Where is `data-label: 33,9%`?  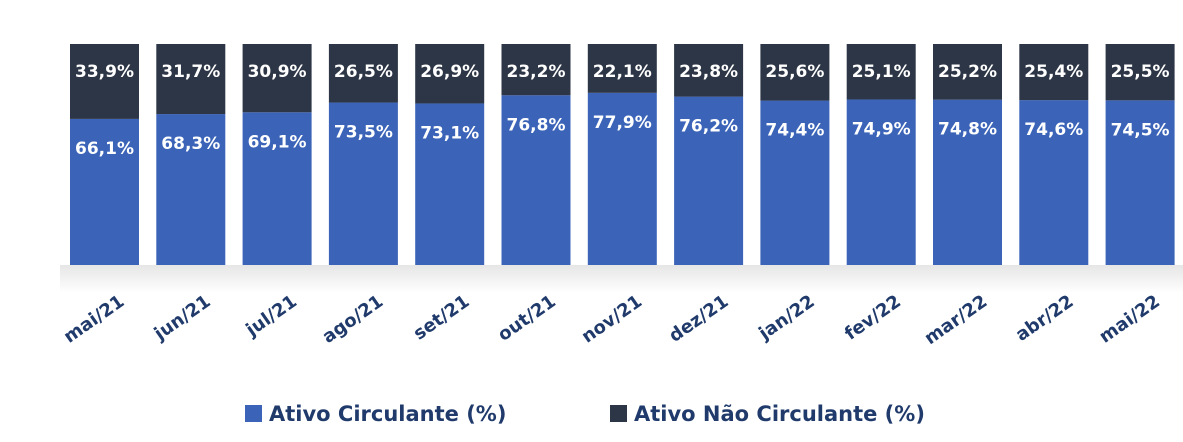
data-label: 33,9% is located at coordinates (104, 72).